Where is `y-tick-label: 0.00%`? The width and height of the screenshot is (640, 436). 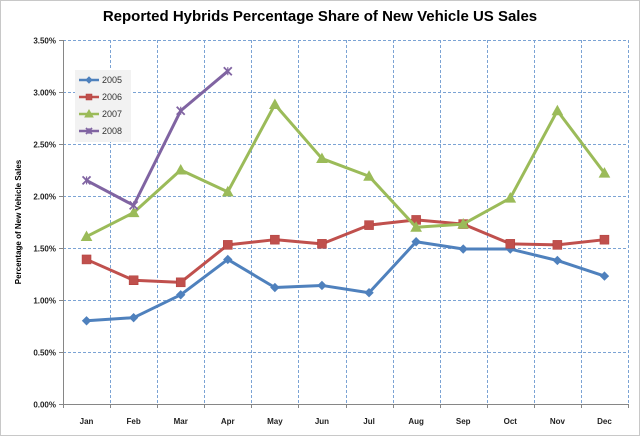 y-tick-label: 0.00% is located at coordinates (44, 405).